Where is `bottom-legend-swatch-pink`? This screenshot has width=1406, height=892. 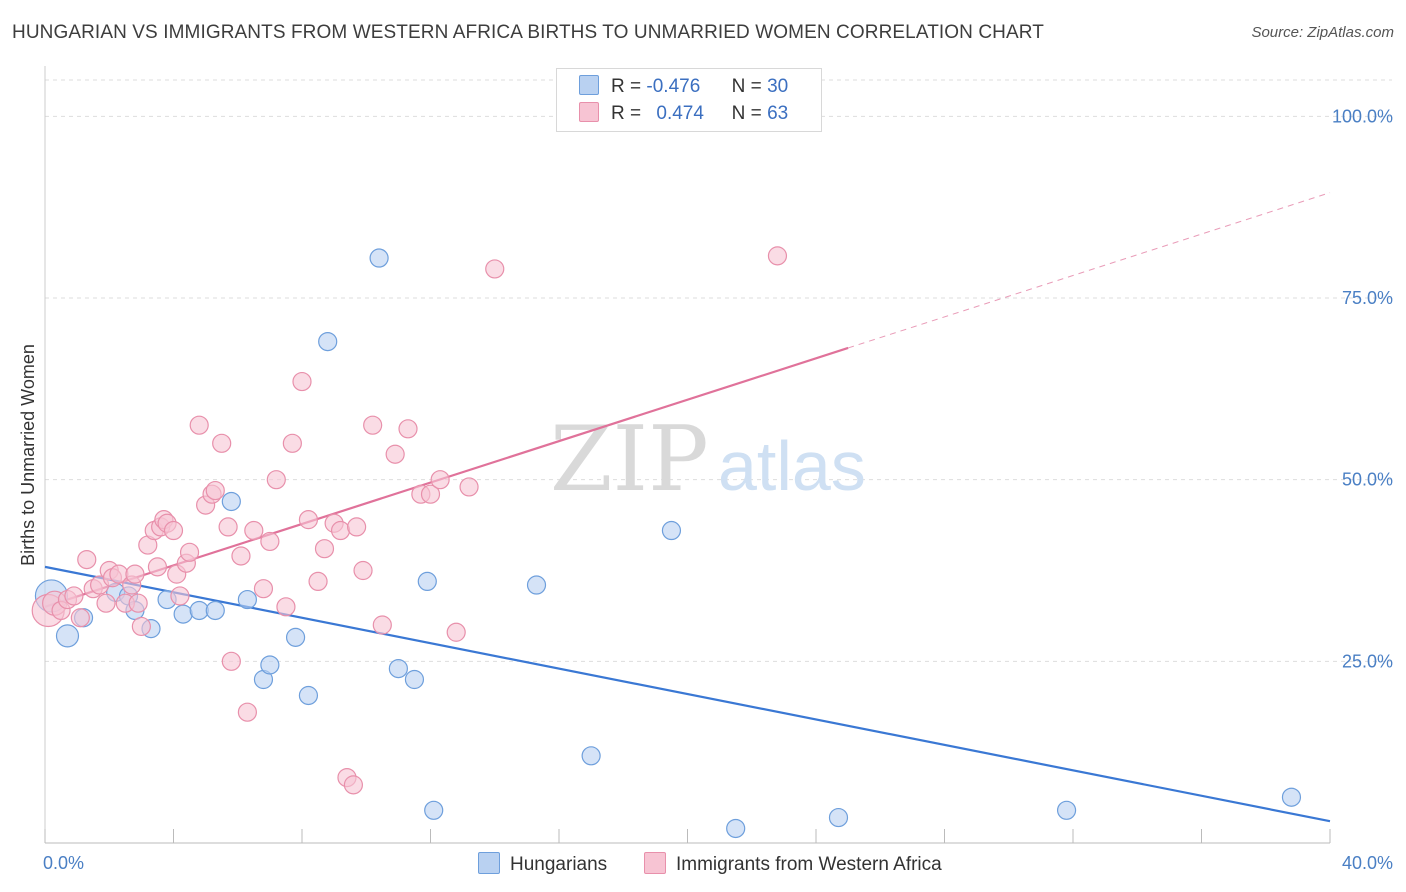
bottom-legend-swatch-pink is located at coordinates (655, 863).